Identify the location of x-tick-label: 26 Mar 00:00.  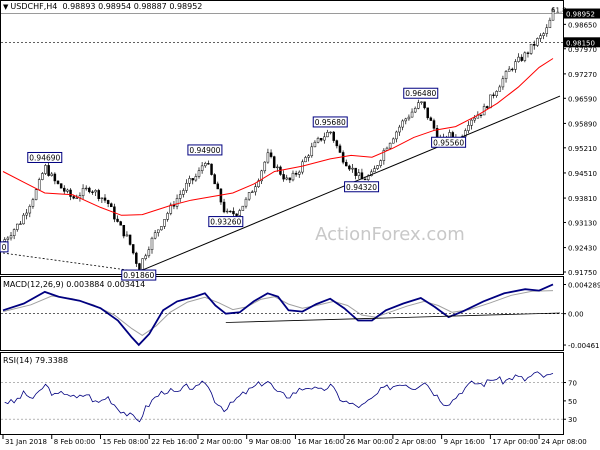
(369, 442).